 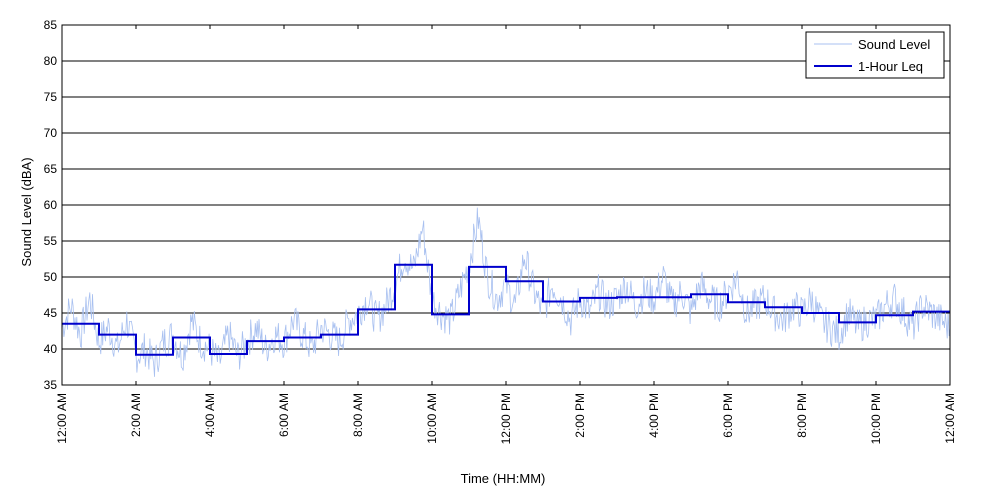 I want to click on x-tick-label: 4:00 PM, so click(x=654, y=415).